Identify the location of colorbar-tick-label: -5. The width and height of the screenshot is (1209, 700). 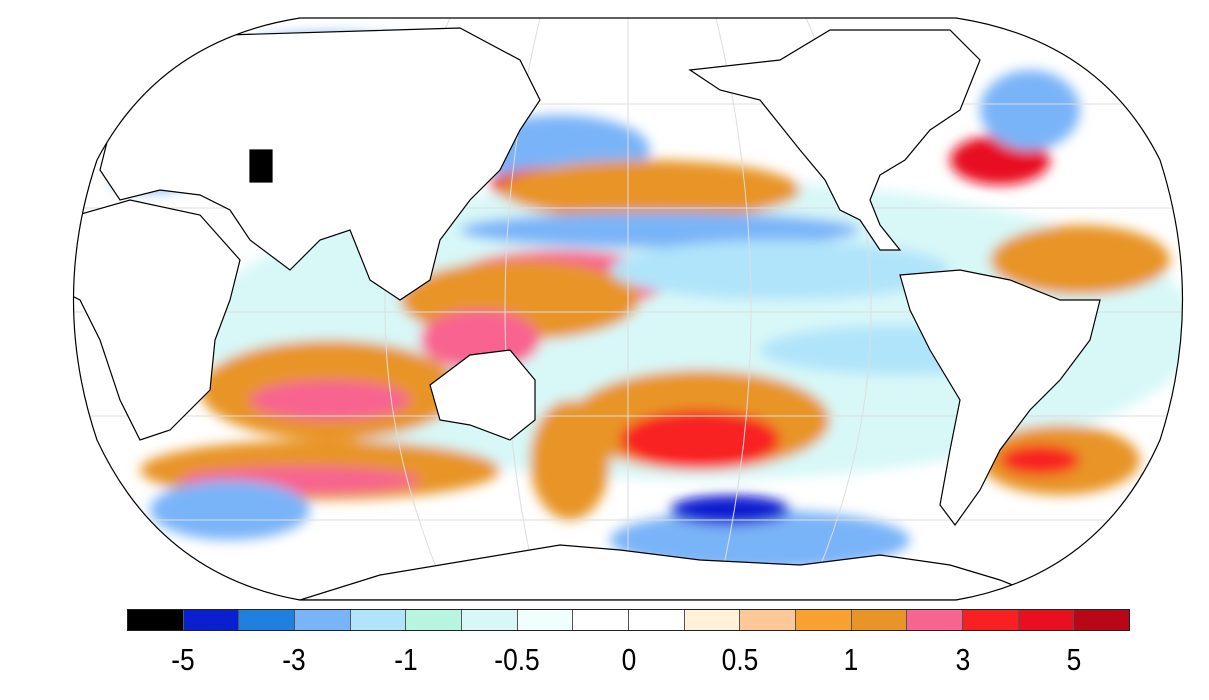
(182, 659).